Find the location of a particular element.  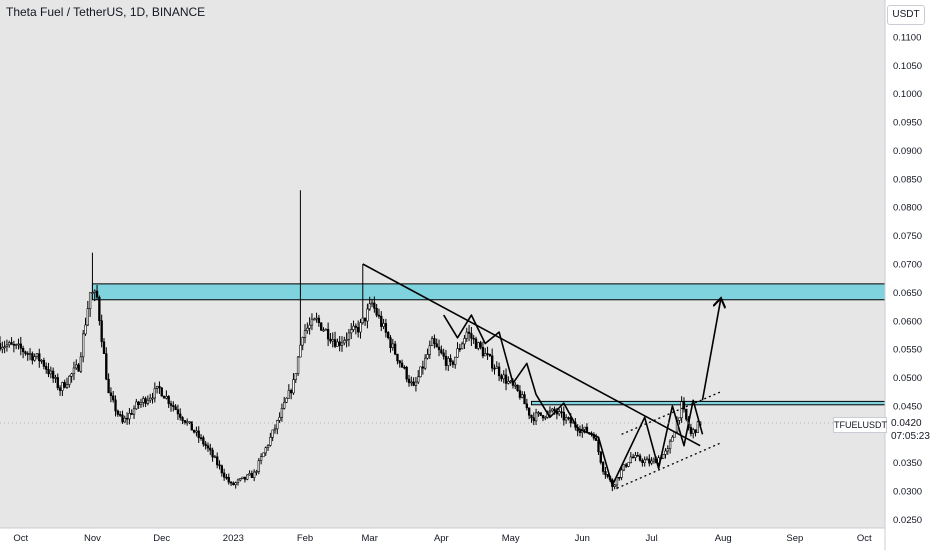

currency-button: USDT is located at coordinates (906, 15).